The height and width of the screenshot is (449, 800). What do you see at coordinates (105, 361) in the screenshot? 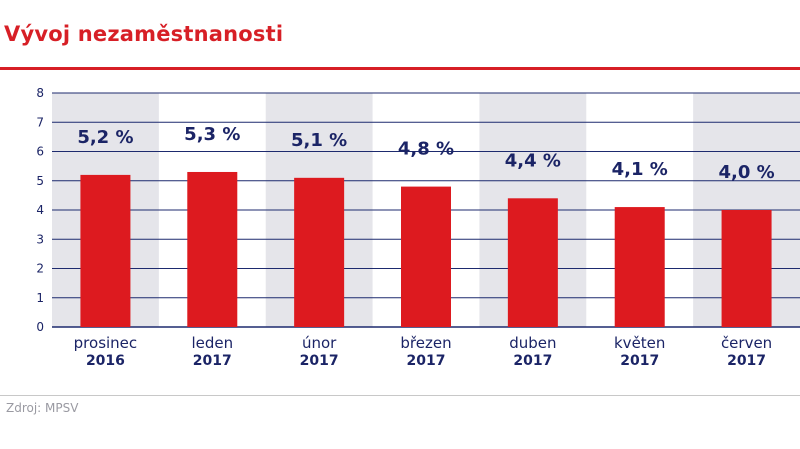
I see `x-tick-label-year: 2016` at bounding box center [105, 361].